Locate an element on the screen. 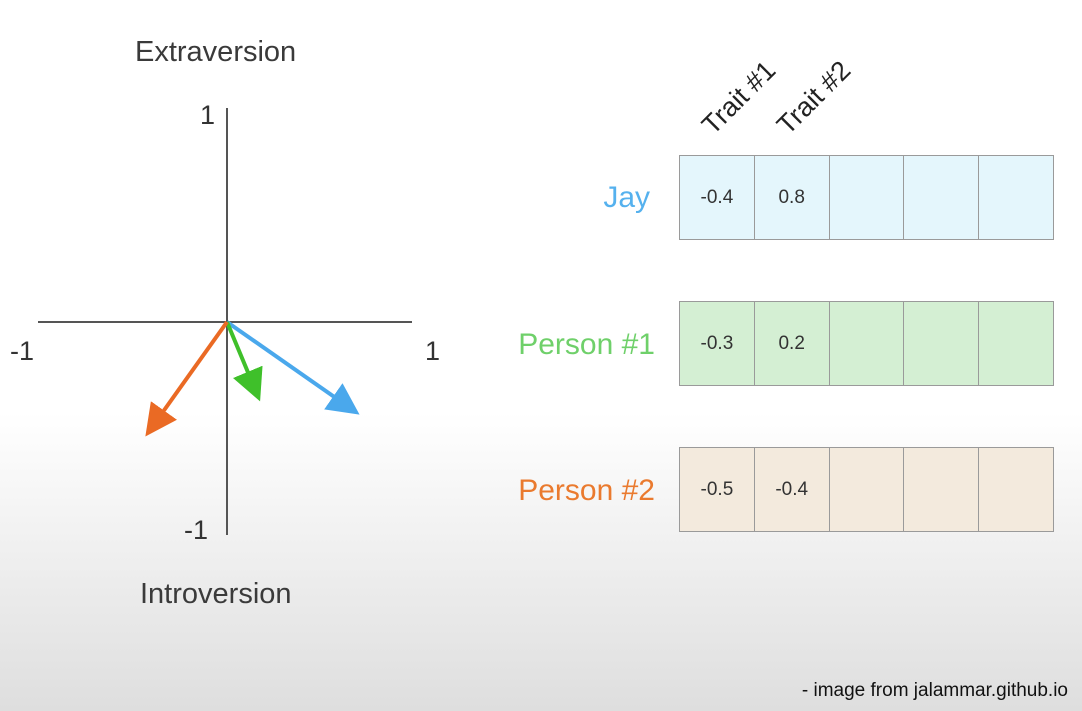  vector-row-jay: -0.4 0.8 is located at coordinates (866, 197).